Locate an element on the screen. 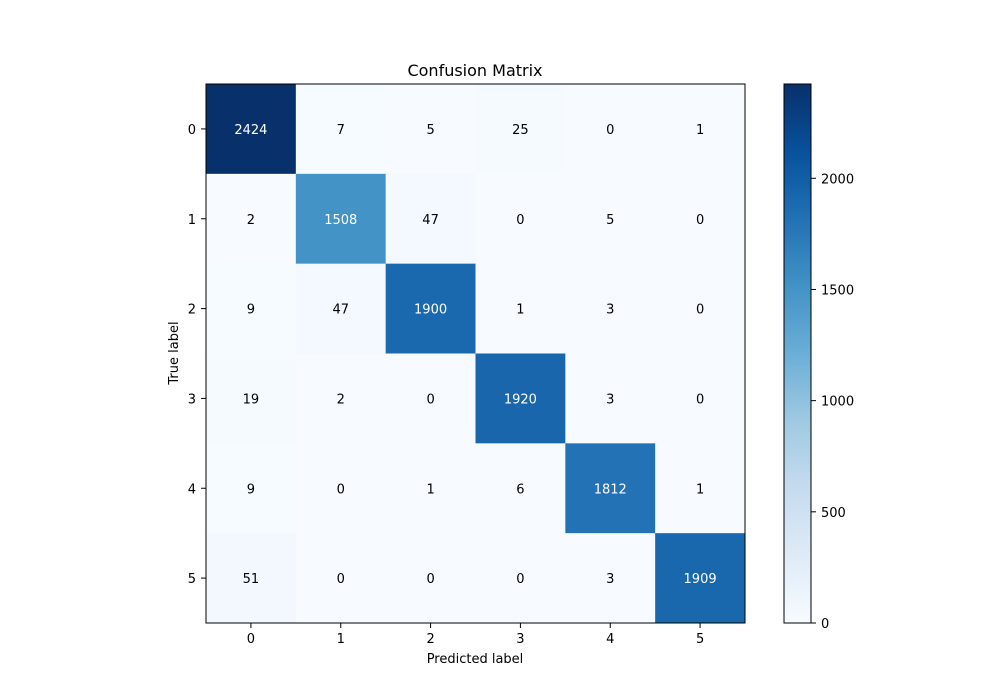 The image size is (1000, 700). cell-value-4-0: 9 is located at coordinates (251, 489).